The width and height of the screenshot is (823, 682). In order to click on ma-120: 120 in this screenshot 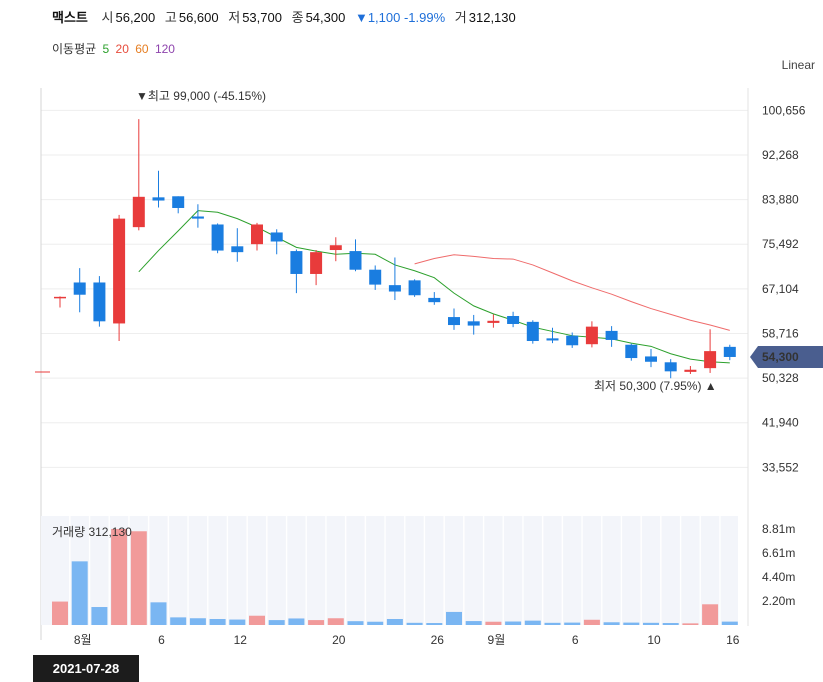, I will do `click(164, 49)`.